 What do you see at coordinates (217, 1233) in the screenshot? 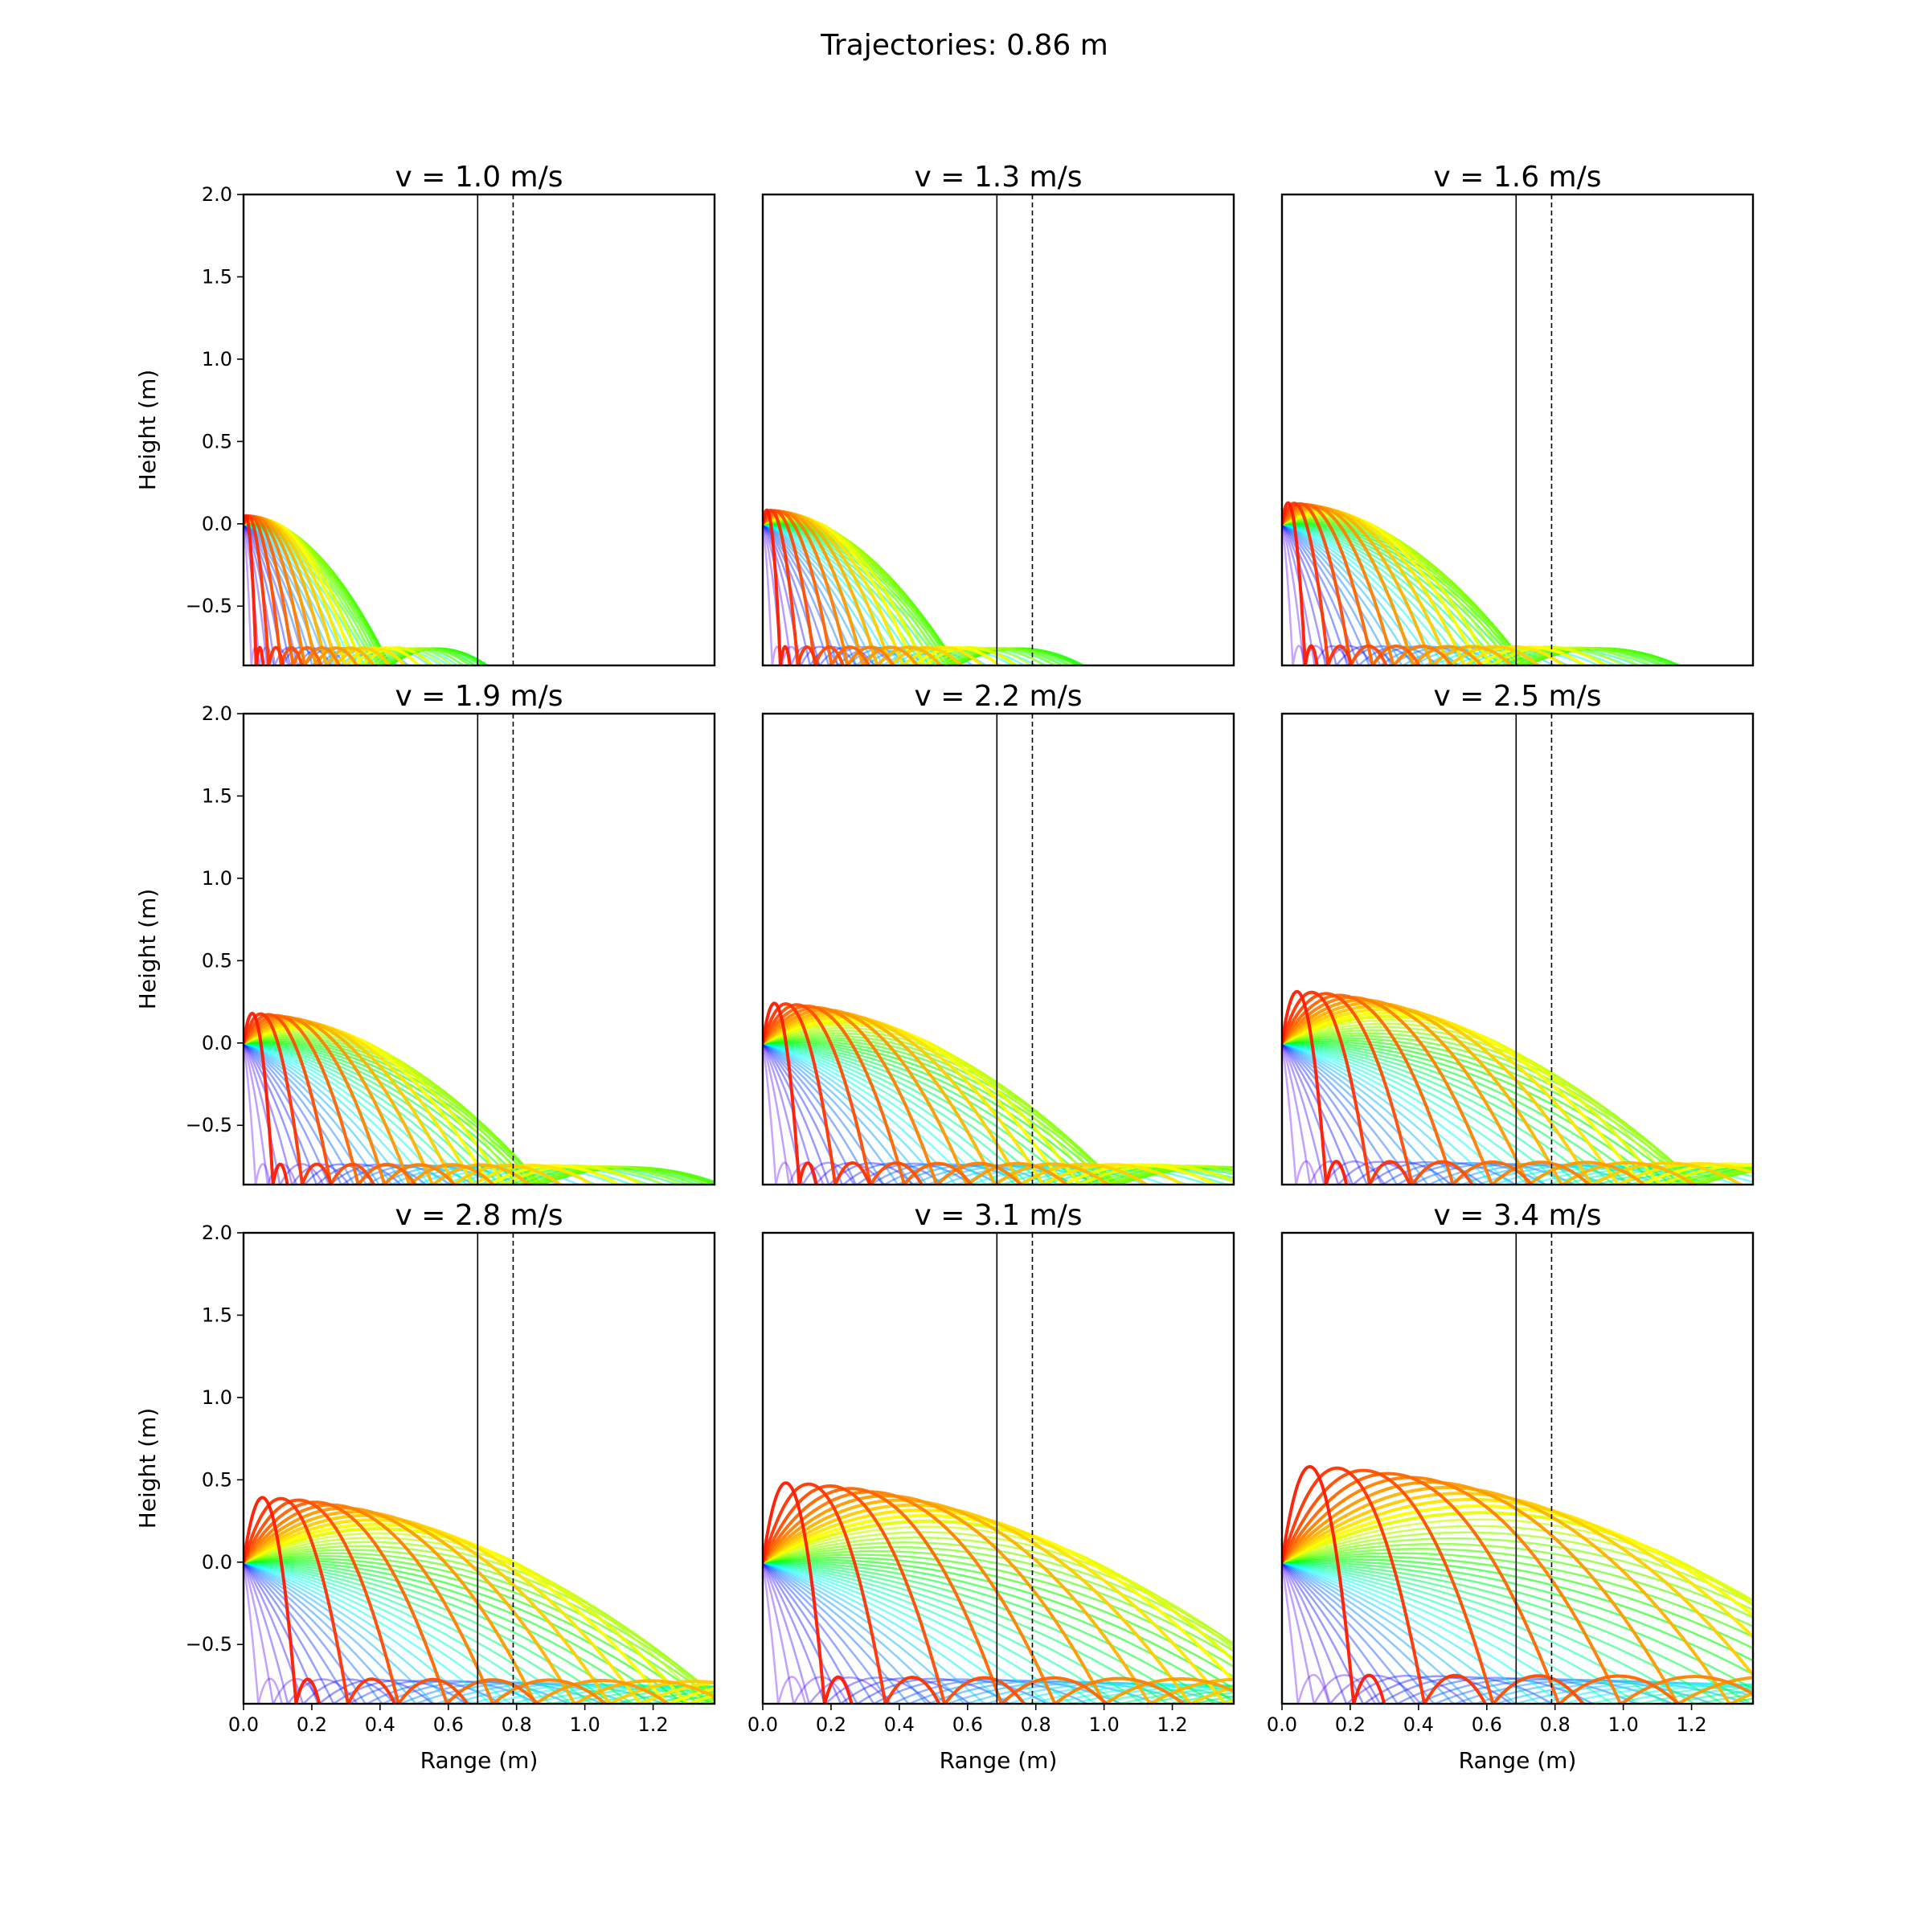
I see `y-tick-label: 2.0` at bounding box center [217, 1233].